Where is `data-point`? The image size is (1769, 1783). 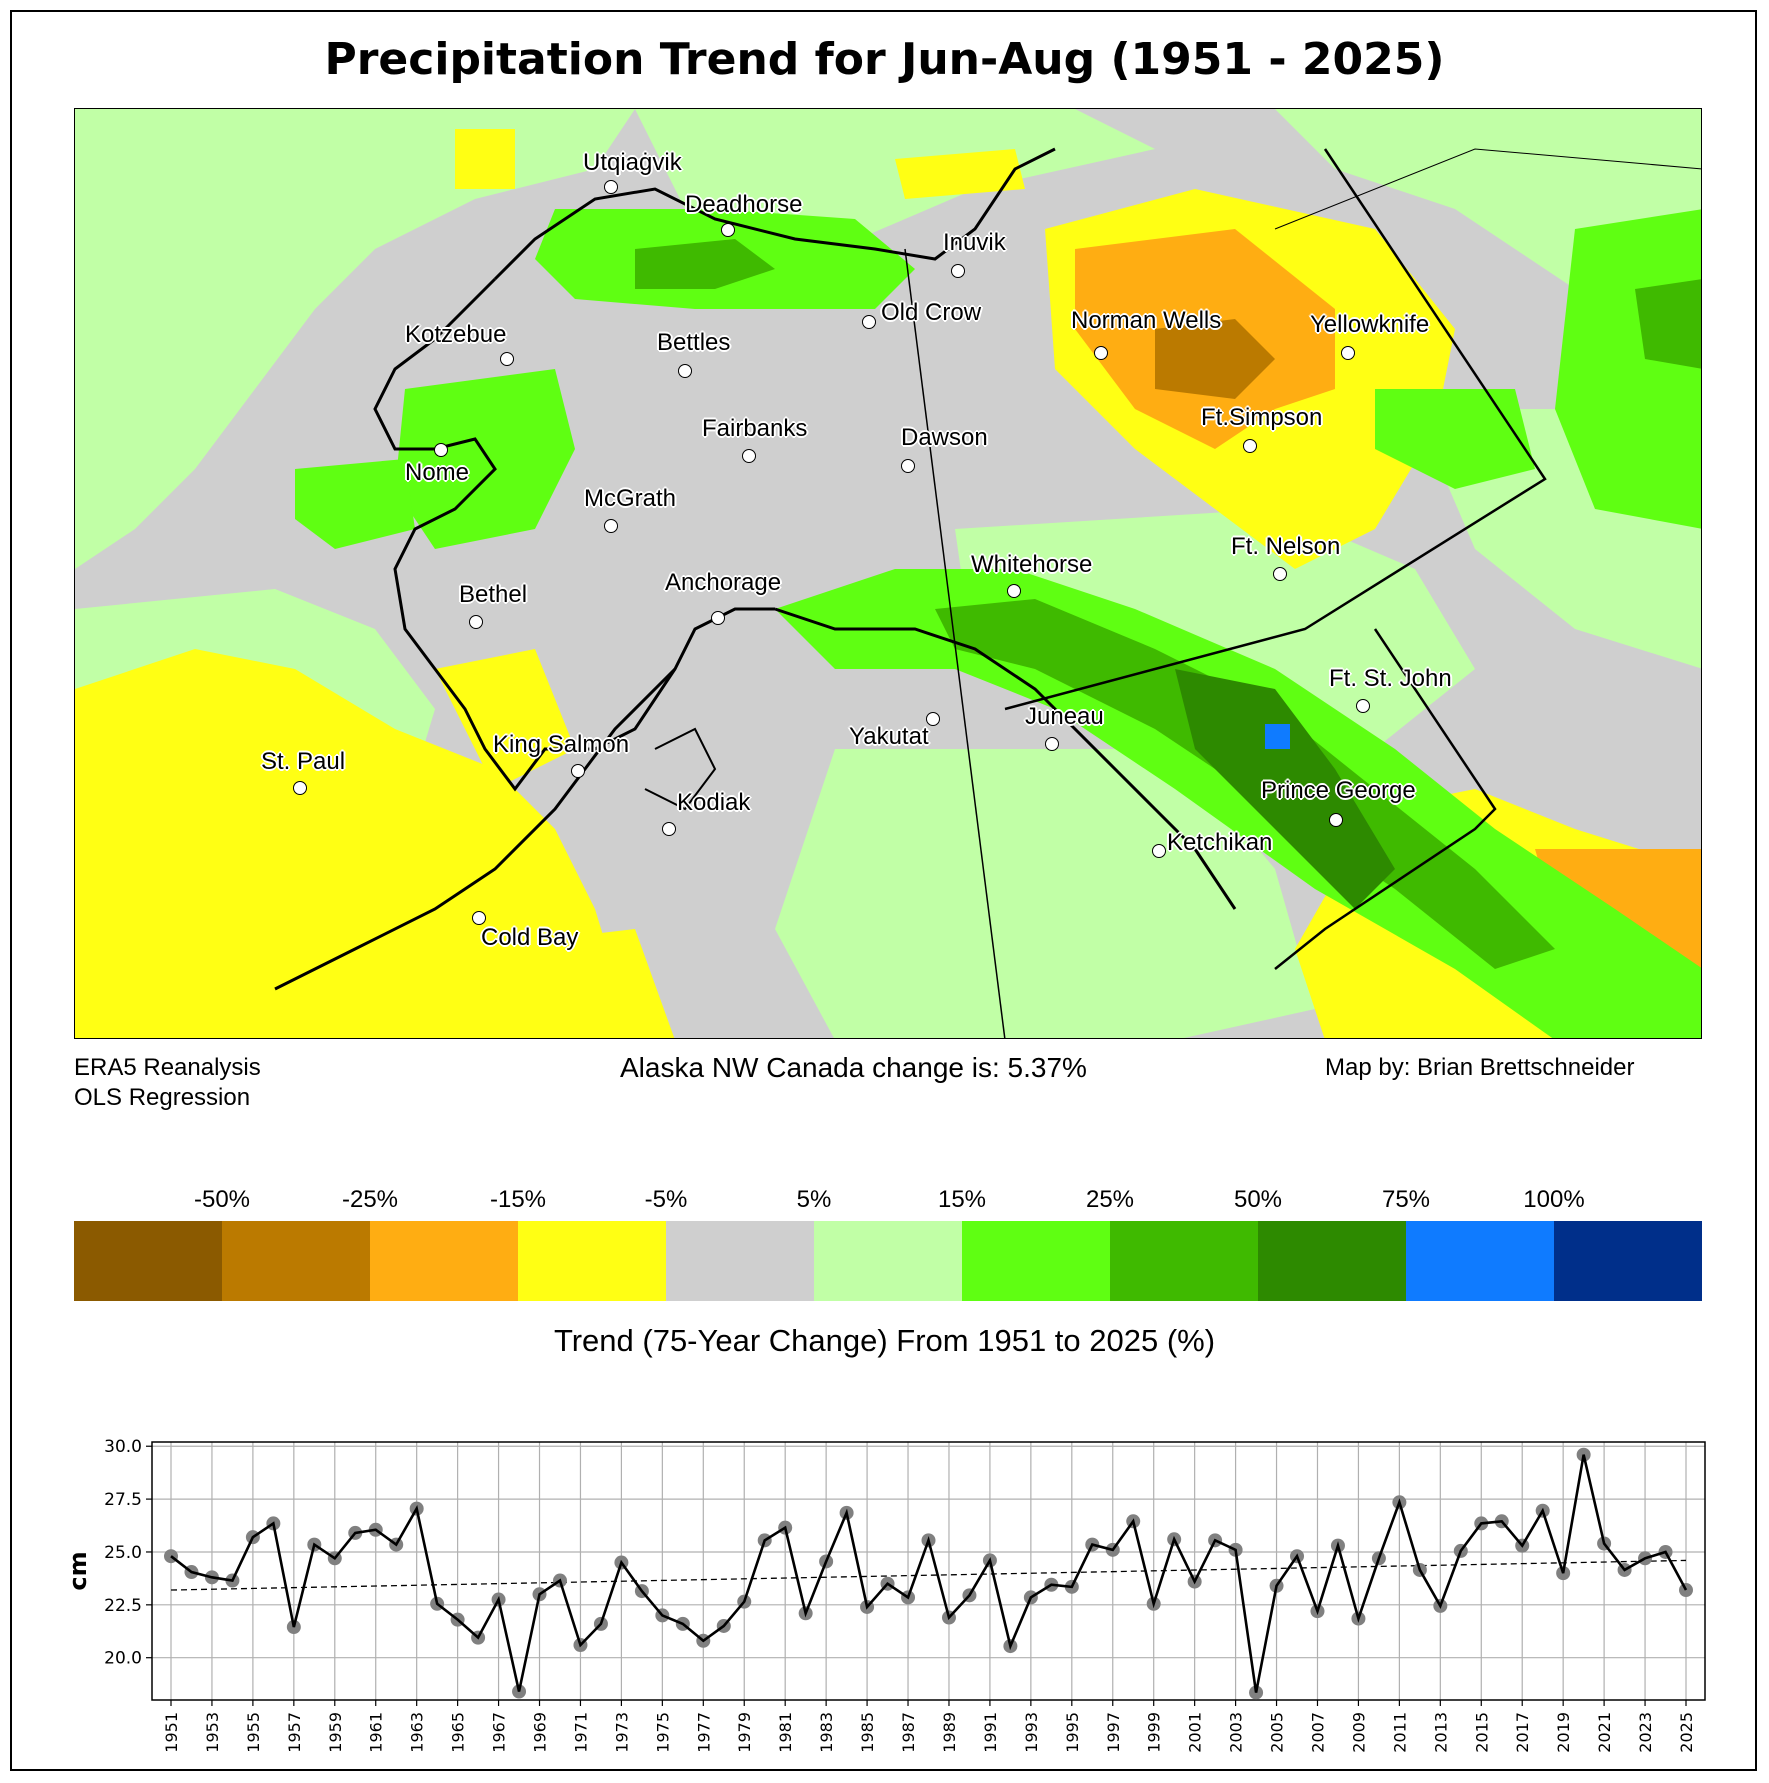 data-point is located at coordinates (1686, 1590).